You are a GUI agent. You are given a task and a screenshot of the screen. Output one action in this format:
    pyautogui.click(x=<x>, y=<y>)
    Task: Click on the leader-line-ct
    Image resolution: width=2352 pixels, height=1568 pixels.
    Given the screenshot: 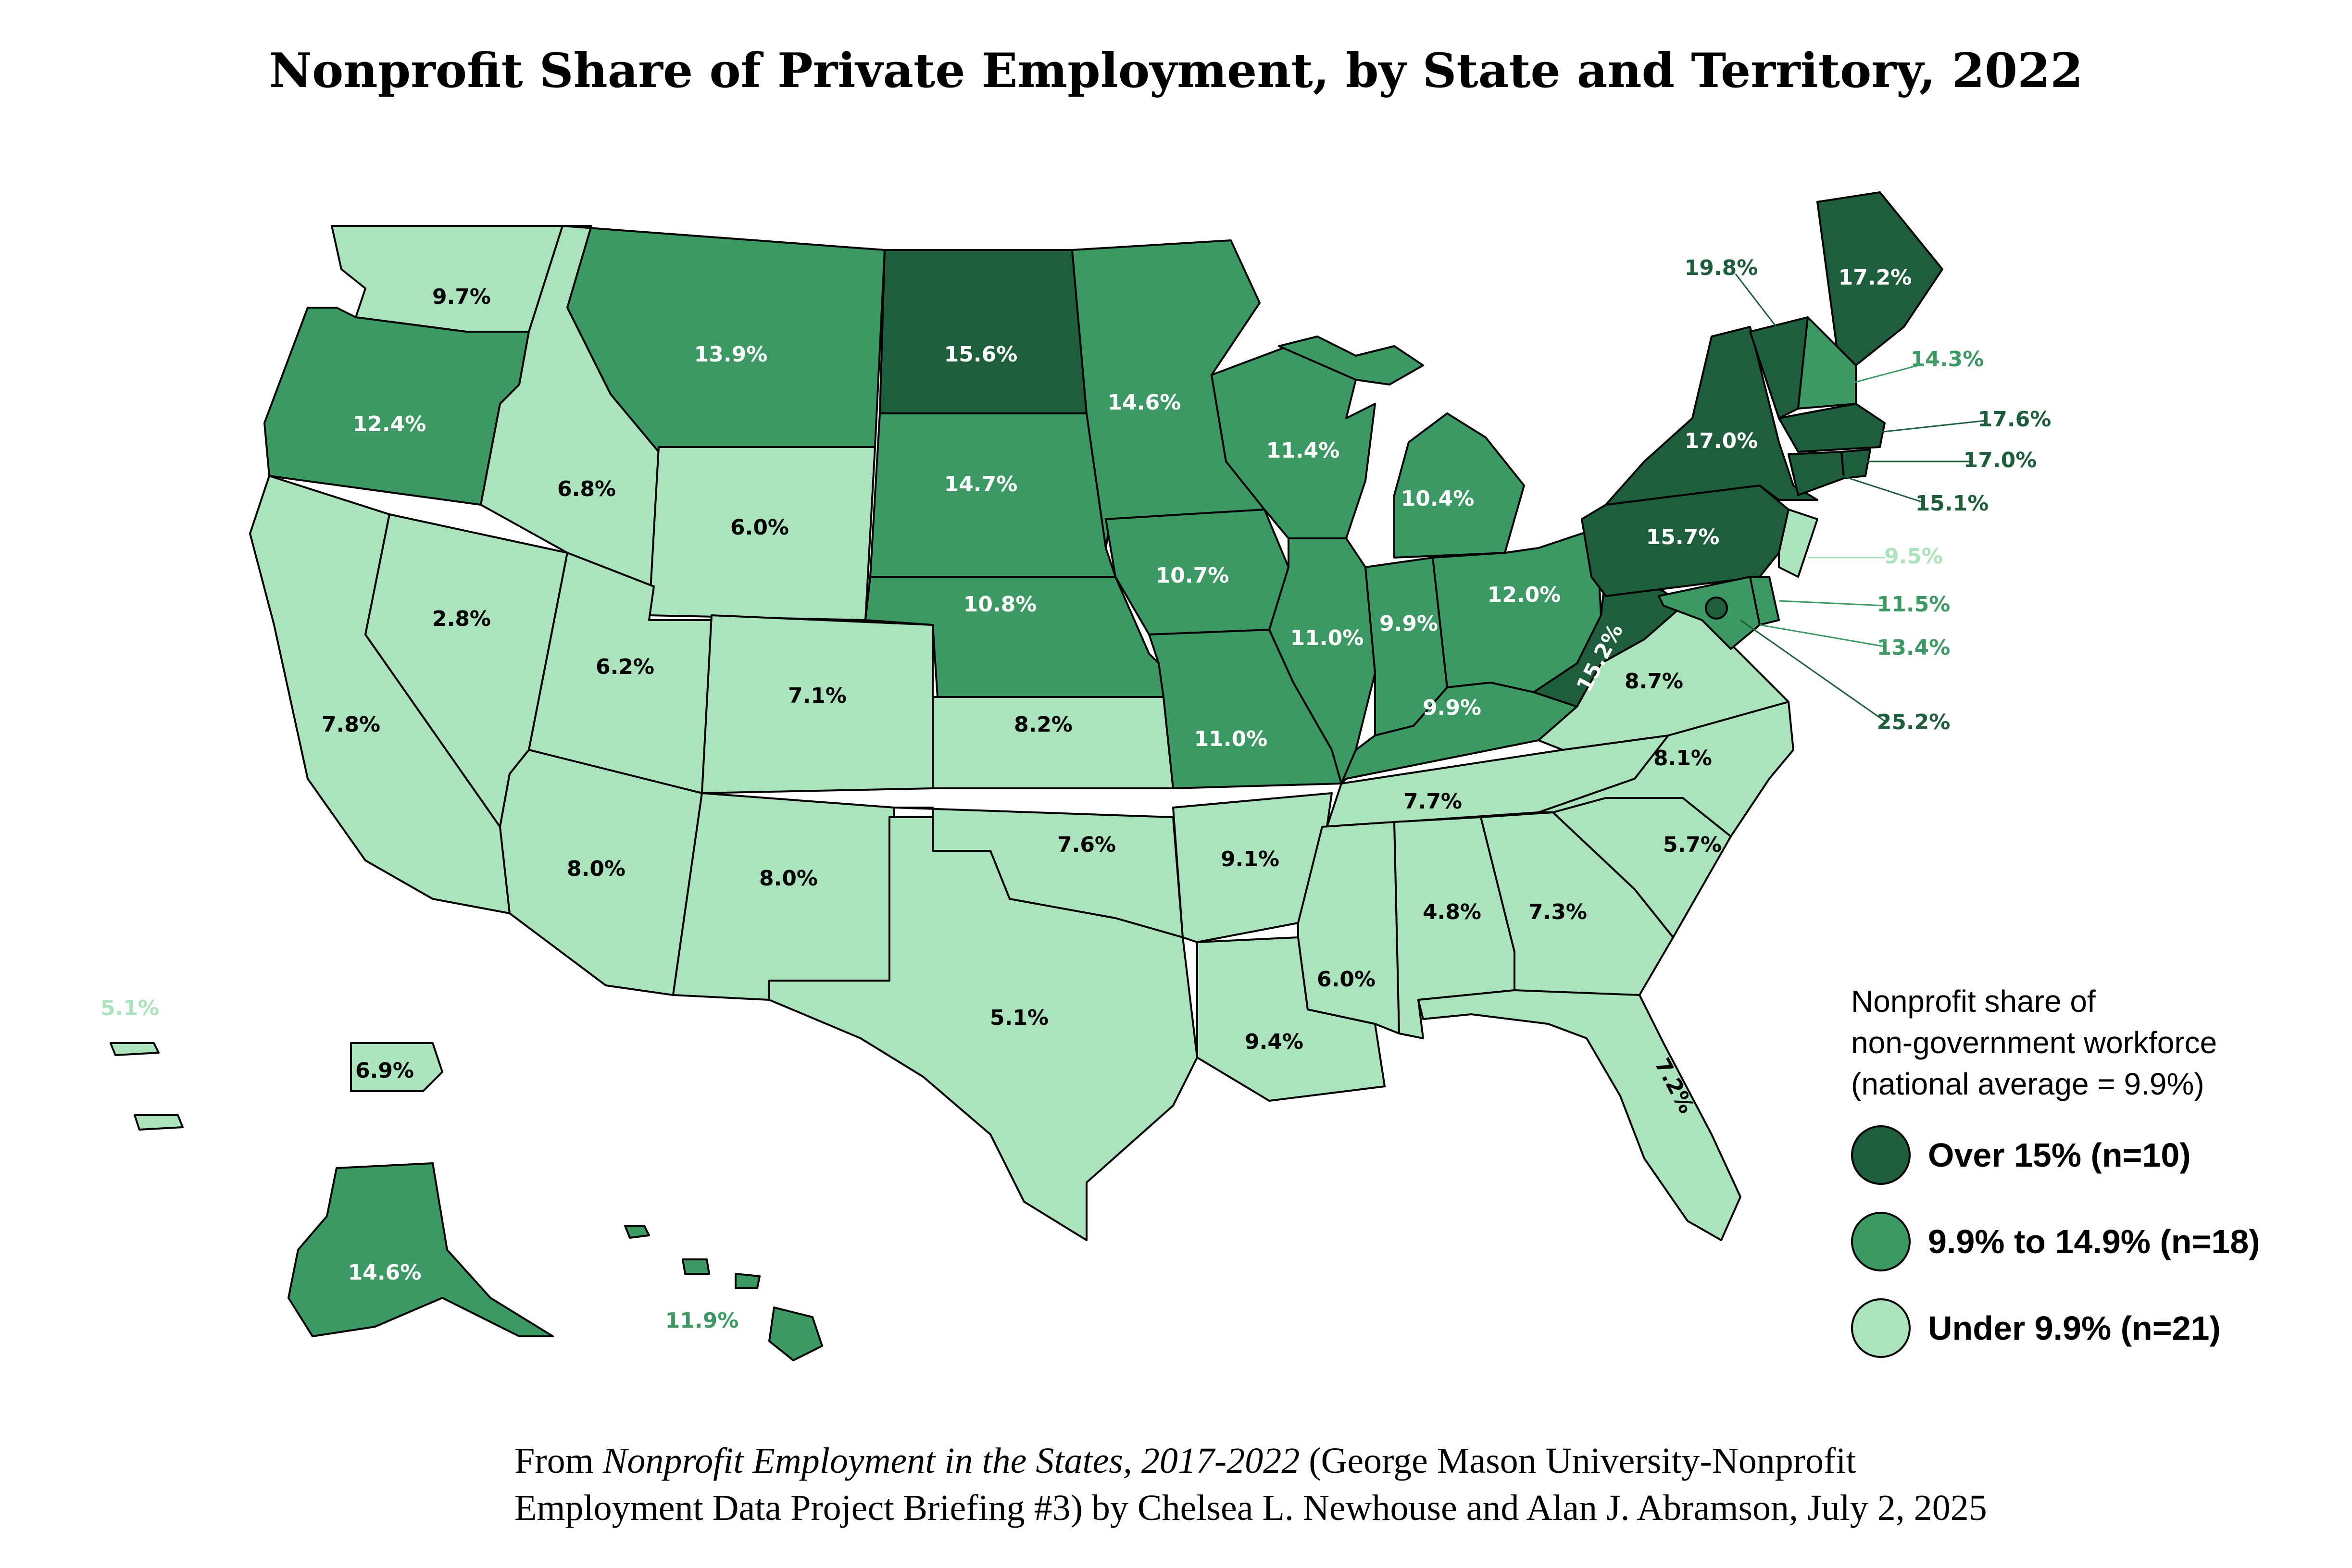 What is the action you would take?
    pyautogui.click(x=1876, y=486)
    